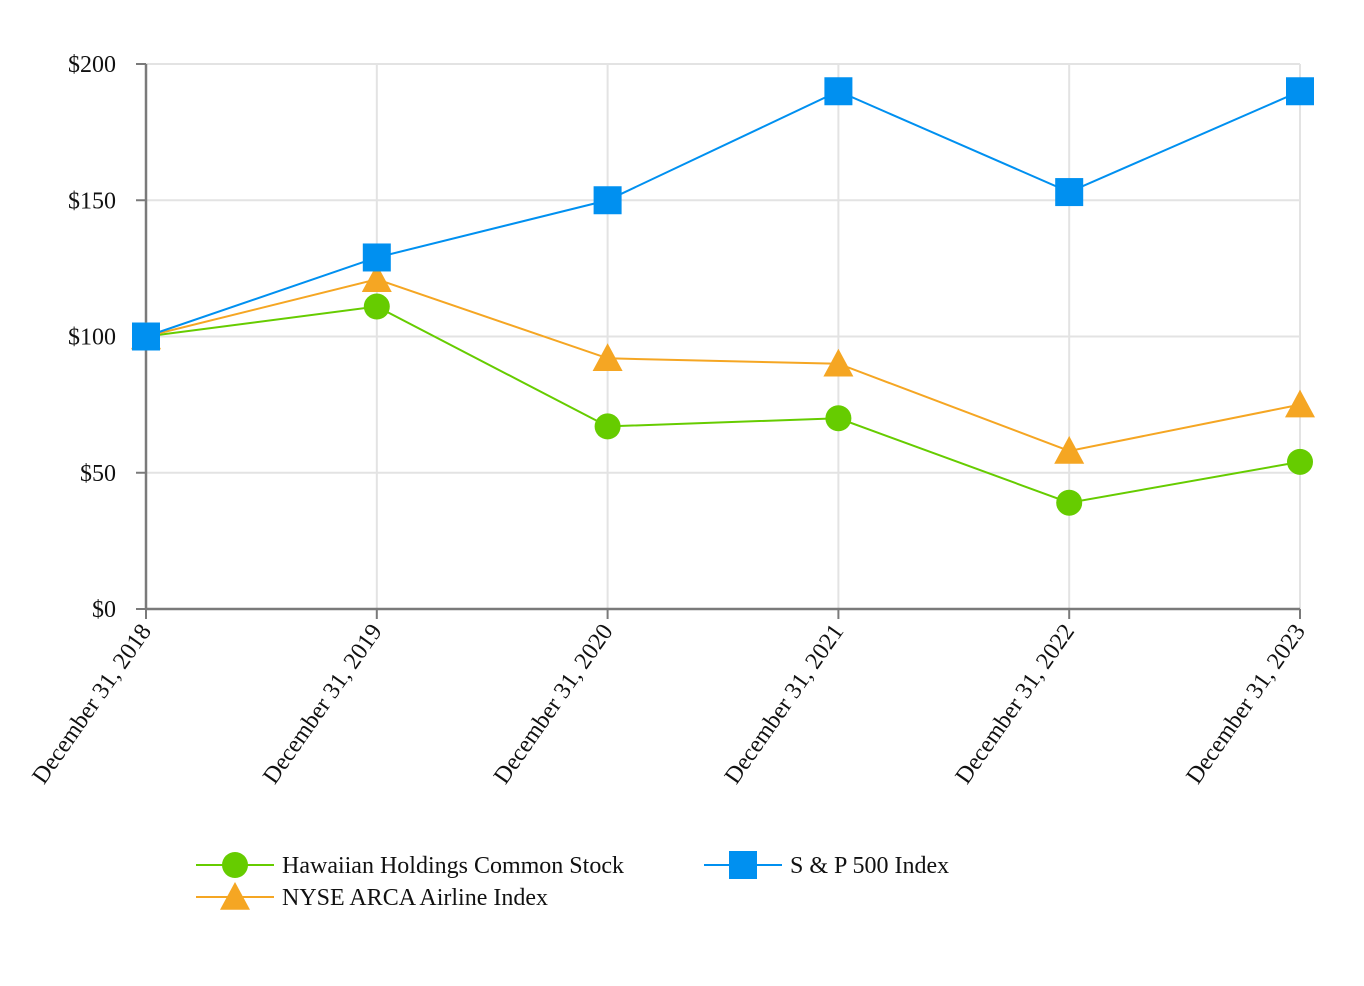  Describe the element at coordinates (322, 704) in the screenshot. I see `x-tick-label: December 31, 2019` at that location.